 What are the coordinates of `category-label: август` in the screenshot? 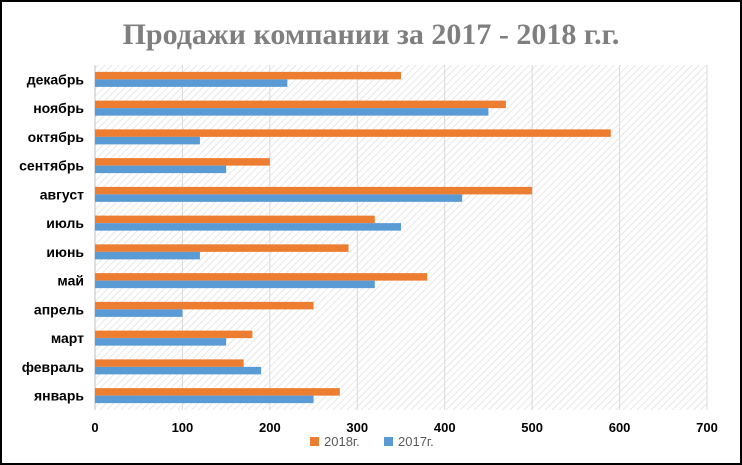 It's located at (62, 194).